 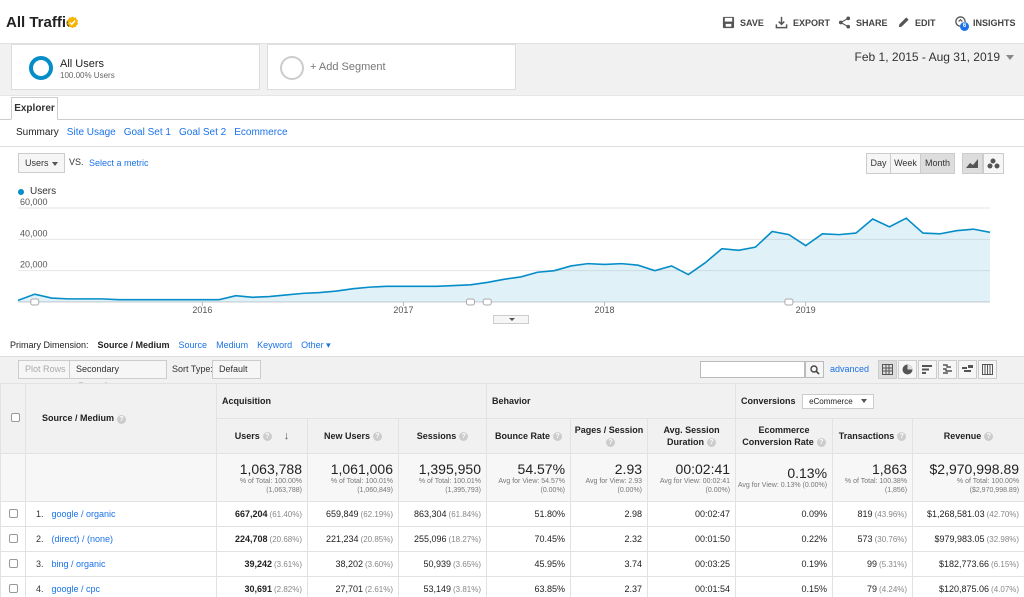 I want to click on metric-select-value: Users, so click(x=37, y=163).